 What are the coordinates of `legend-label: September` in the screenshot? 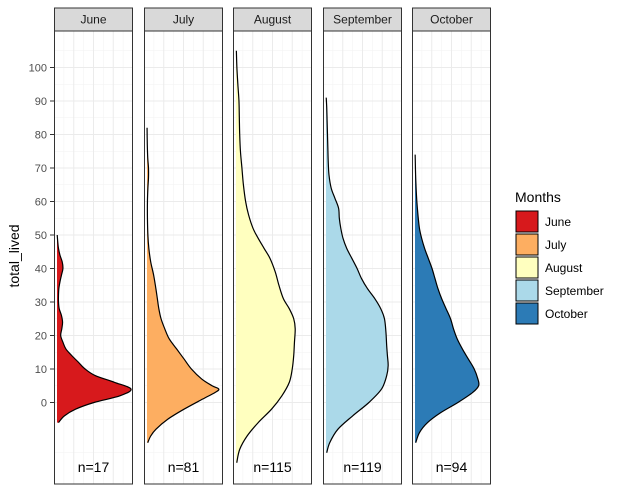 It's located at (574, 291).